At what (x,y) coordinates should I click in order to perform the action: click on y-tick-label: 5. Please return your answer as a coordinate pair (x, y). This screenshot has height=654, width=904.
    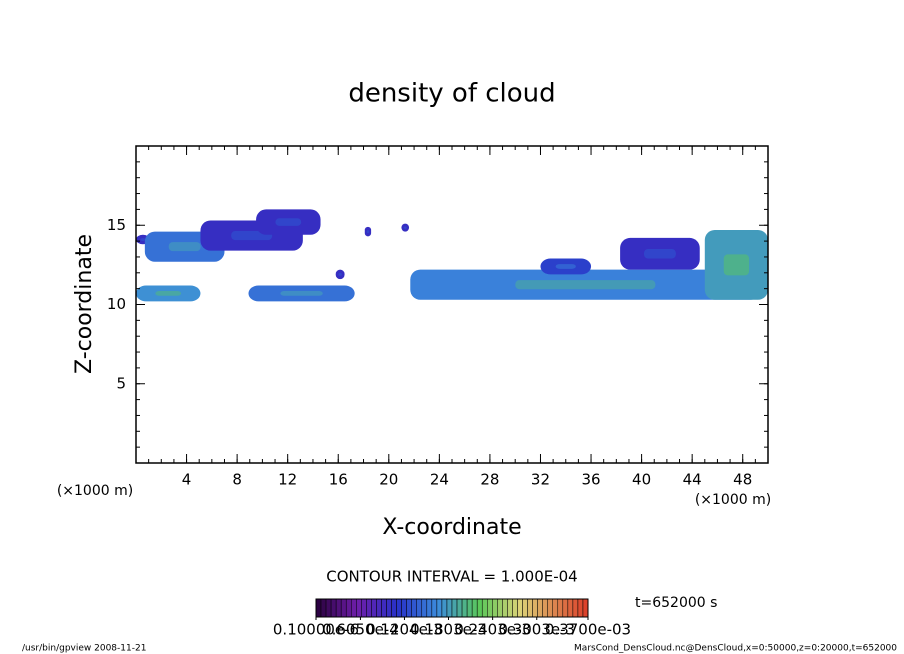
    Looking at the image, I should click on (121, 383).